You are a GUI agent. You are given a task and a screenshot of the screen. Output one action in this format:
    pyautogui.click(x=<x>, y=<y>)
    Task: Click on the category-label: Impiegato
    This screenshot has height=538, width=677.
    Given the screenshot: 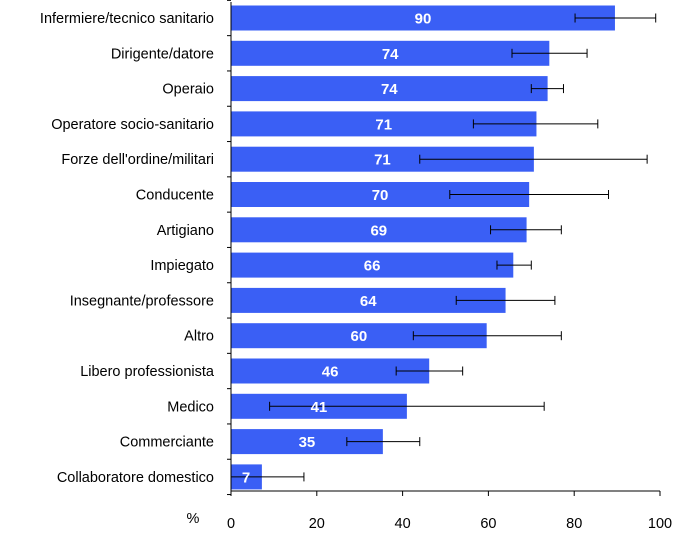 What is the action you would take?
    pyautogui.click(x=182, y=266)
    